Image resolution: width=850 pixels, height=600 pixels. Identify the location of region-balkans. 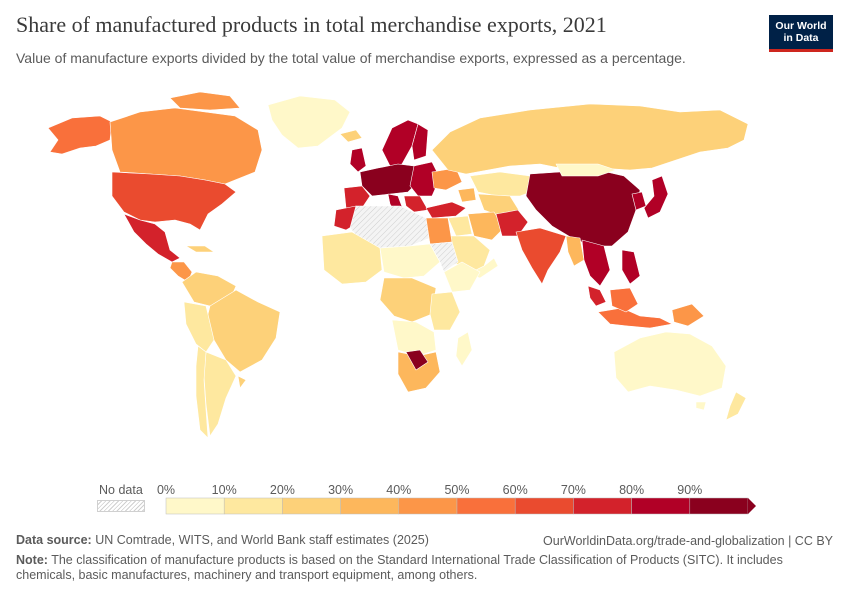
(416, 204).